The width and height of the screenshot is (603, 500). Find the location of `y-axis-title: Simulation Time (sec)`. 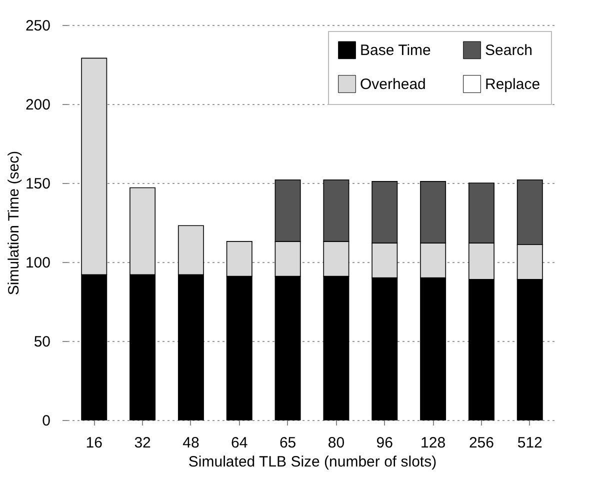

y-axis-title: Simulation Time (sec) is located at coordinates (13, 223).